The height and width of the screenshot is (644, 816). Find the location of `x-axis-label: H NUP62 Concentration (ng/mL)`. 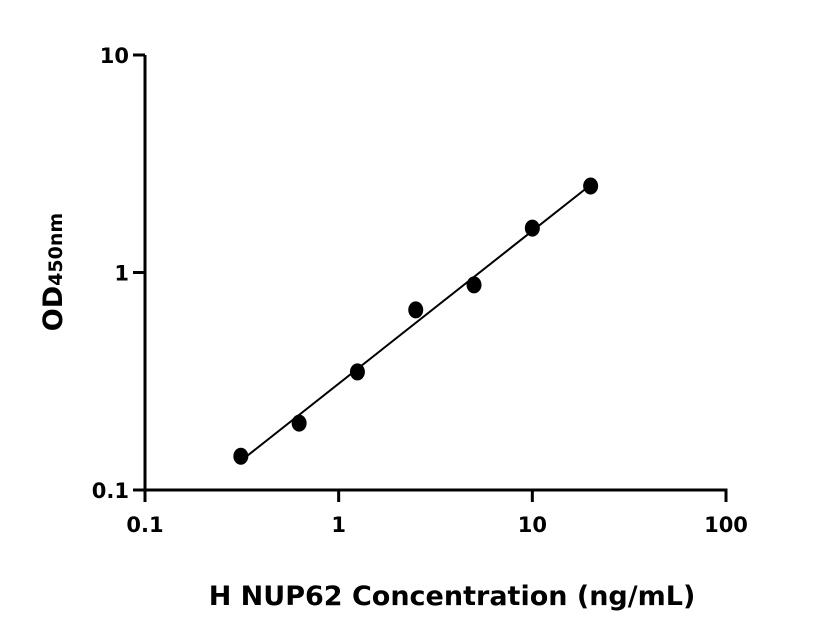

x-axis-label: H NUP62 Concentration (ng/mL) is located at coordinates (452, 596).